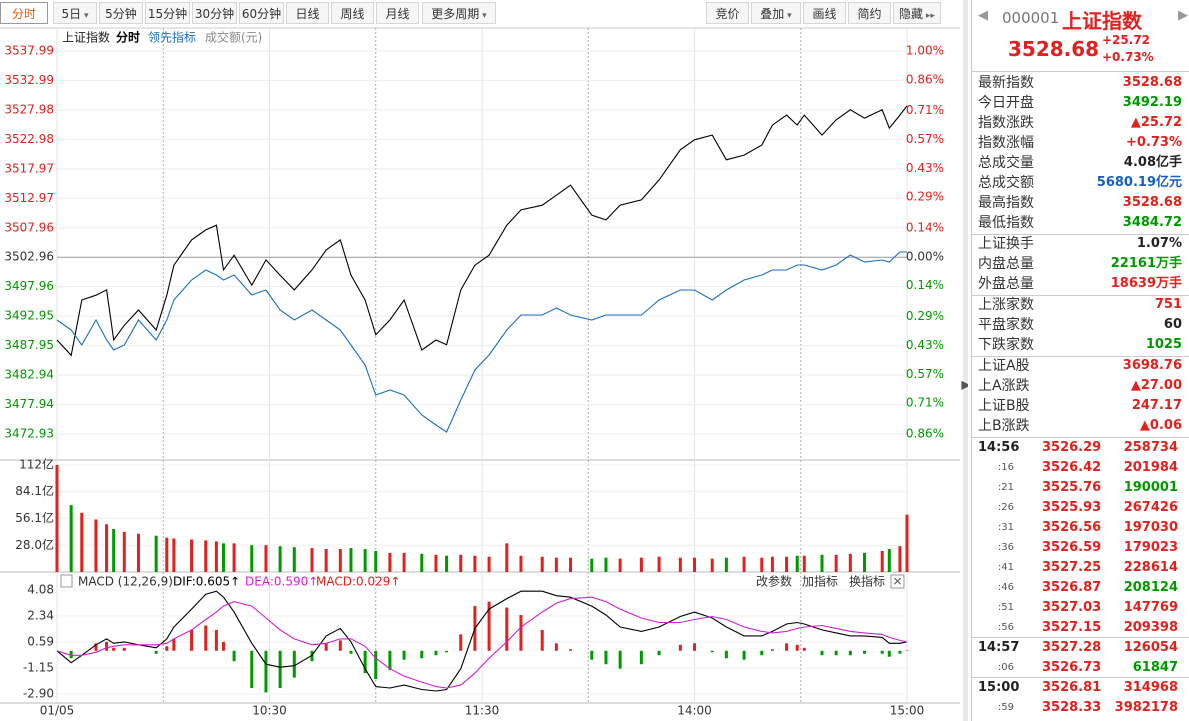 This screenshot has height=721, width=1189. Describe the element at coordinates (29, 198) in the screenshot. I see `y-tick-label: 3512.97` at that location.